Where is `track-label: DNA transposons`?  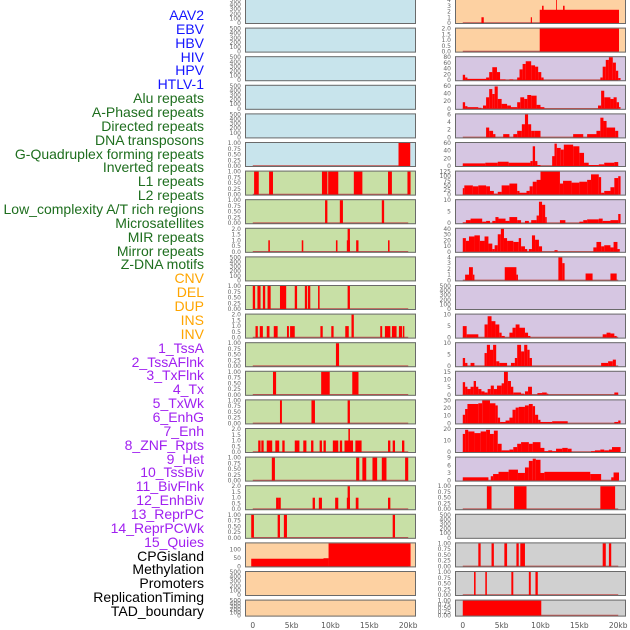 track-label: DNA transposons is located at coordinates (149, 139).